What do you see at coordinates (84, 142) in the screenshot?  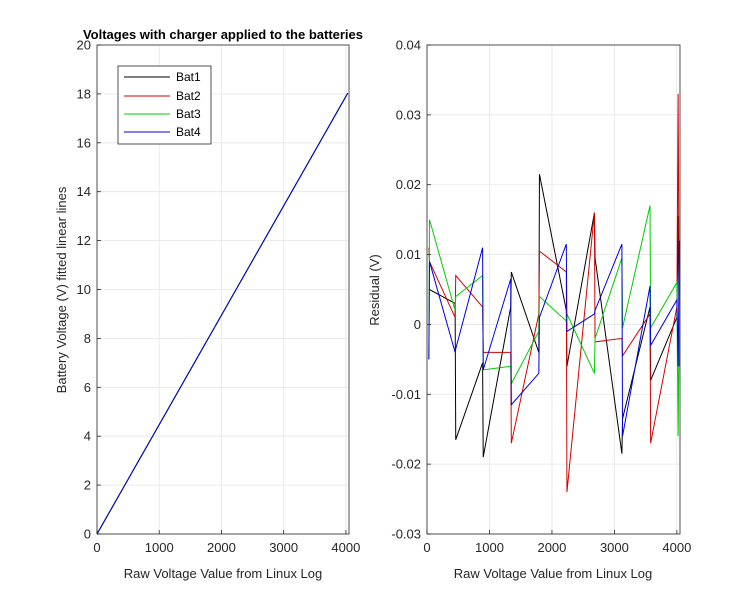 I see `y-tick-label: 16` at bounding box center [84, 142].